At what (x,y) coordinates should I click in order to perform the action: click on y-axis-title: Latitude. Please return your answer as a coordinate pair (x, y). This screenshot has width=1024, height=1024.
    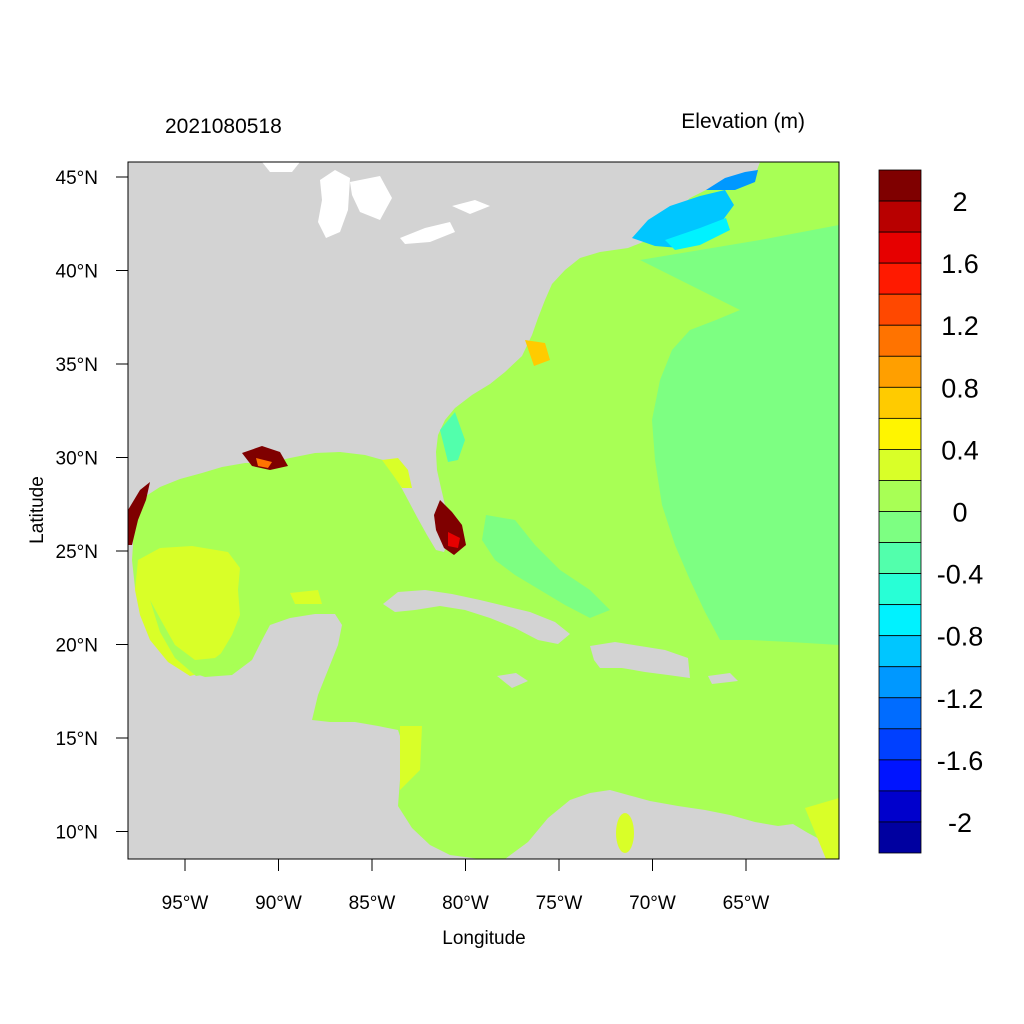
    Looking at the image, I should click on (37, 510).